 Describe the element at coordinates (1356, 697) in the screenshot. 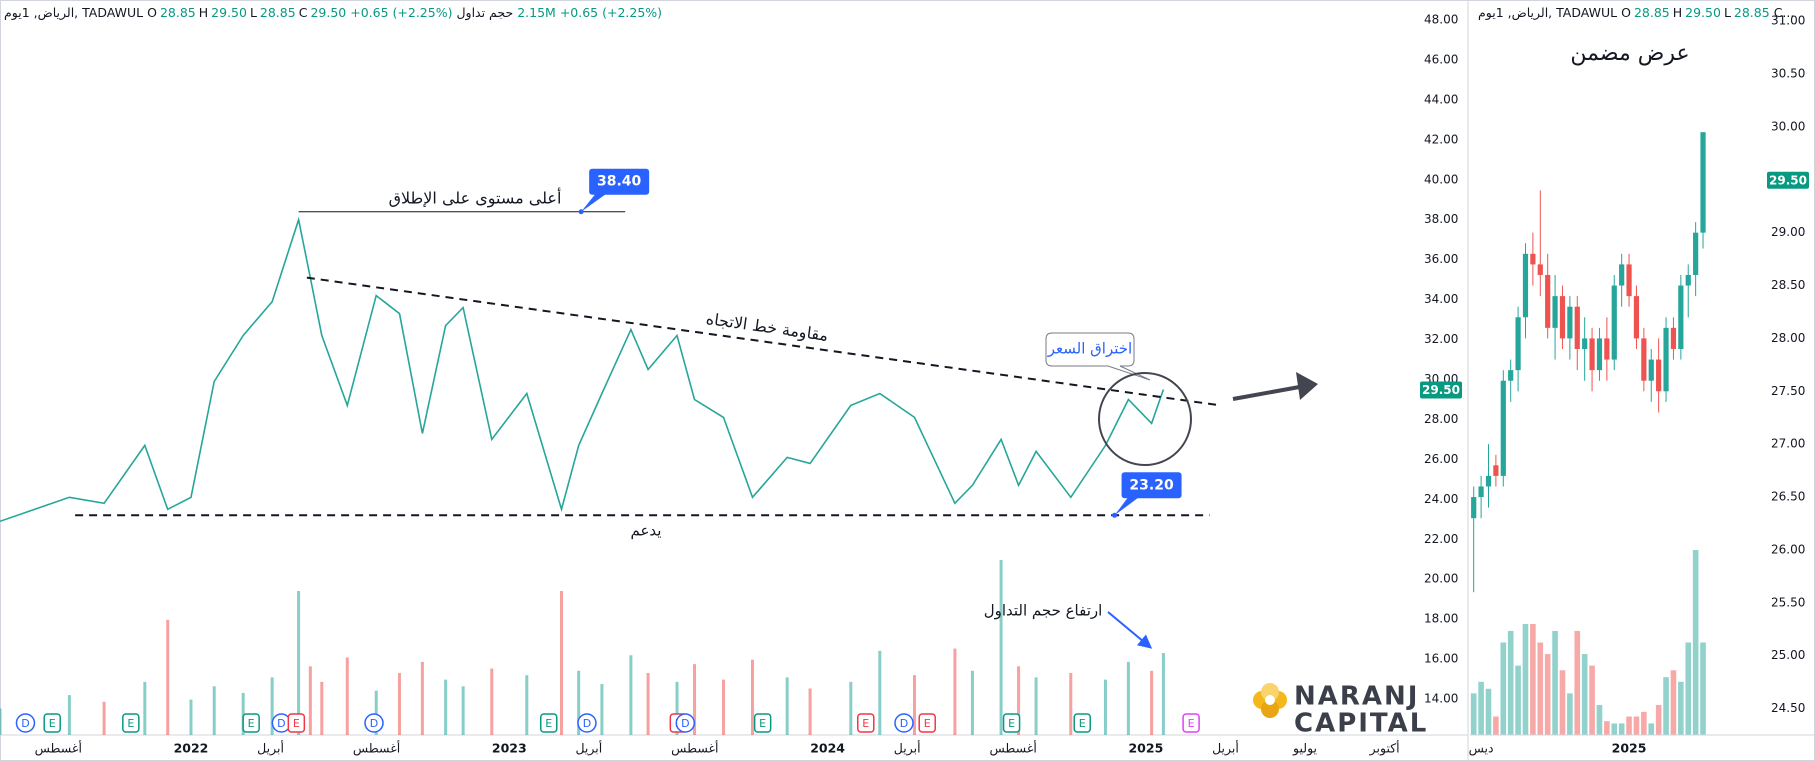

I see `logo-text: NARANJ` at that location.